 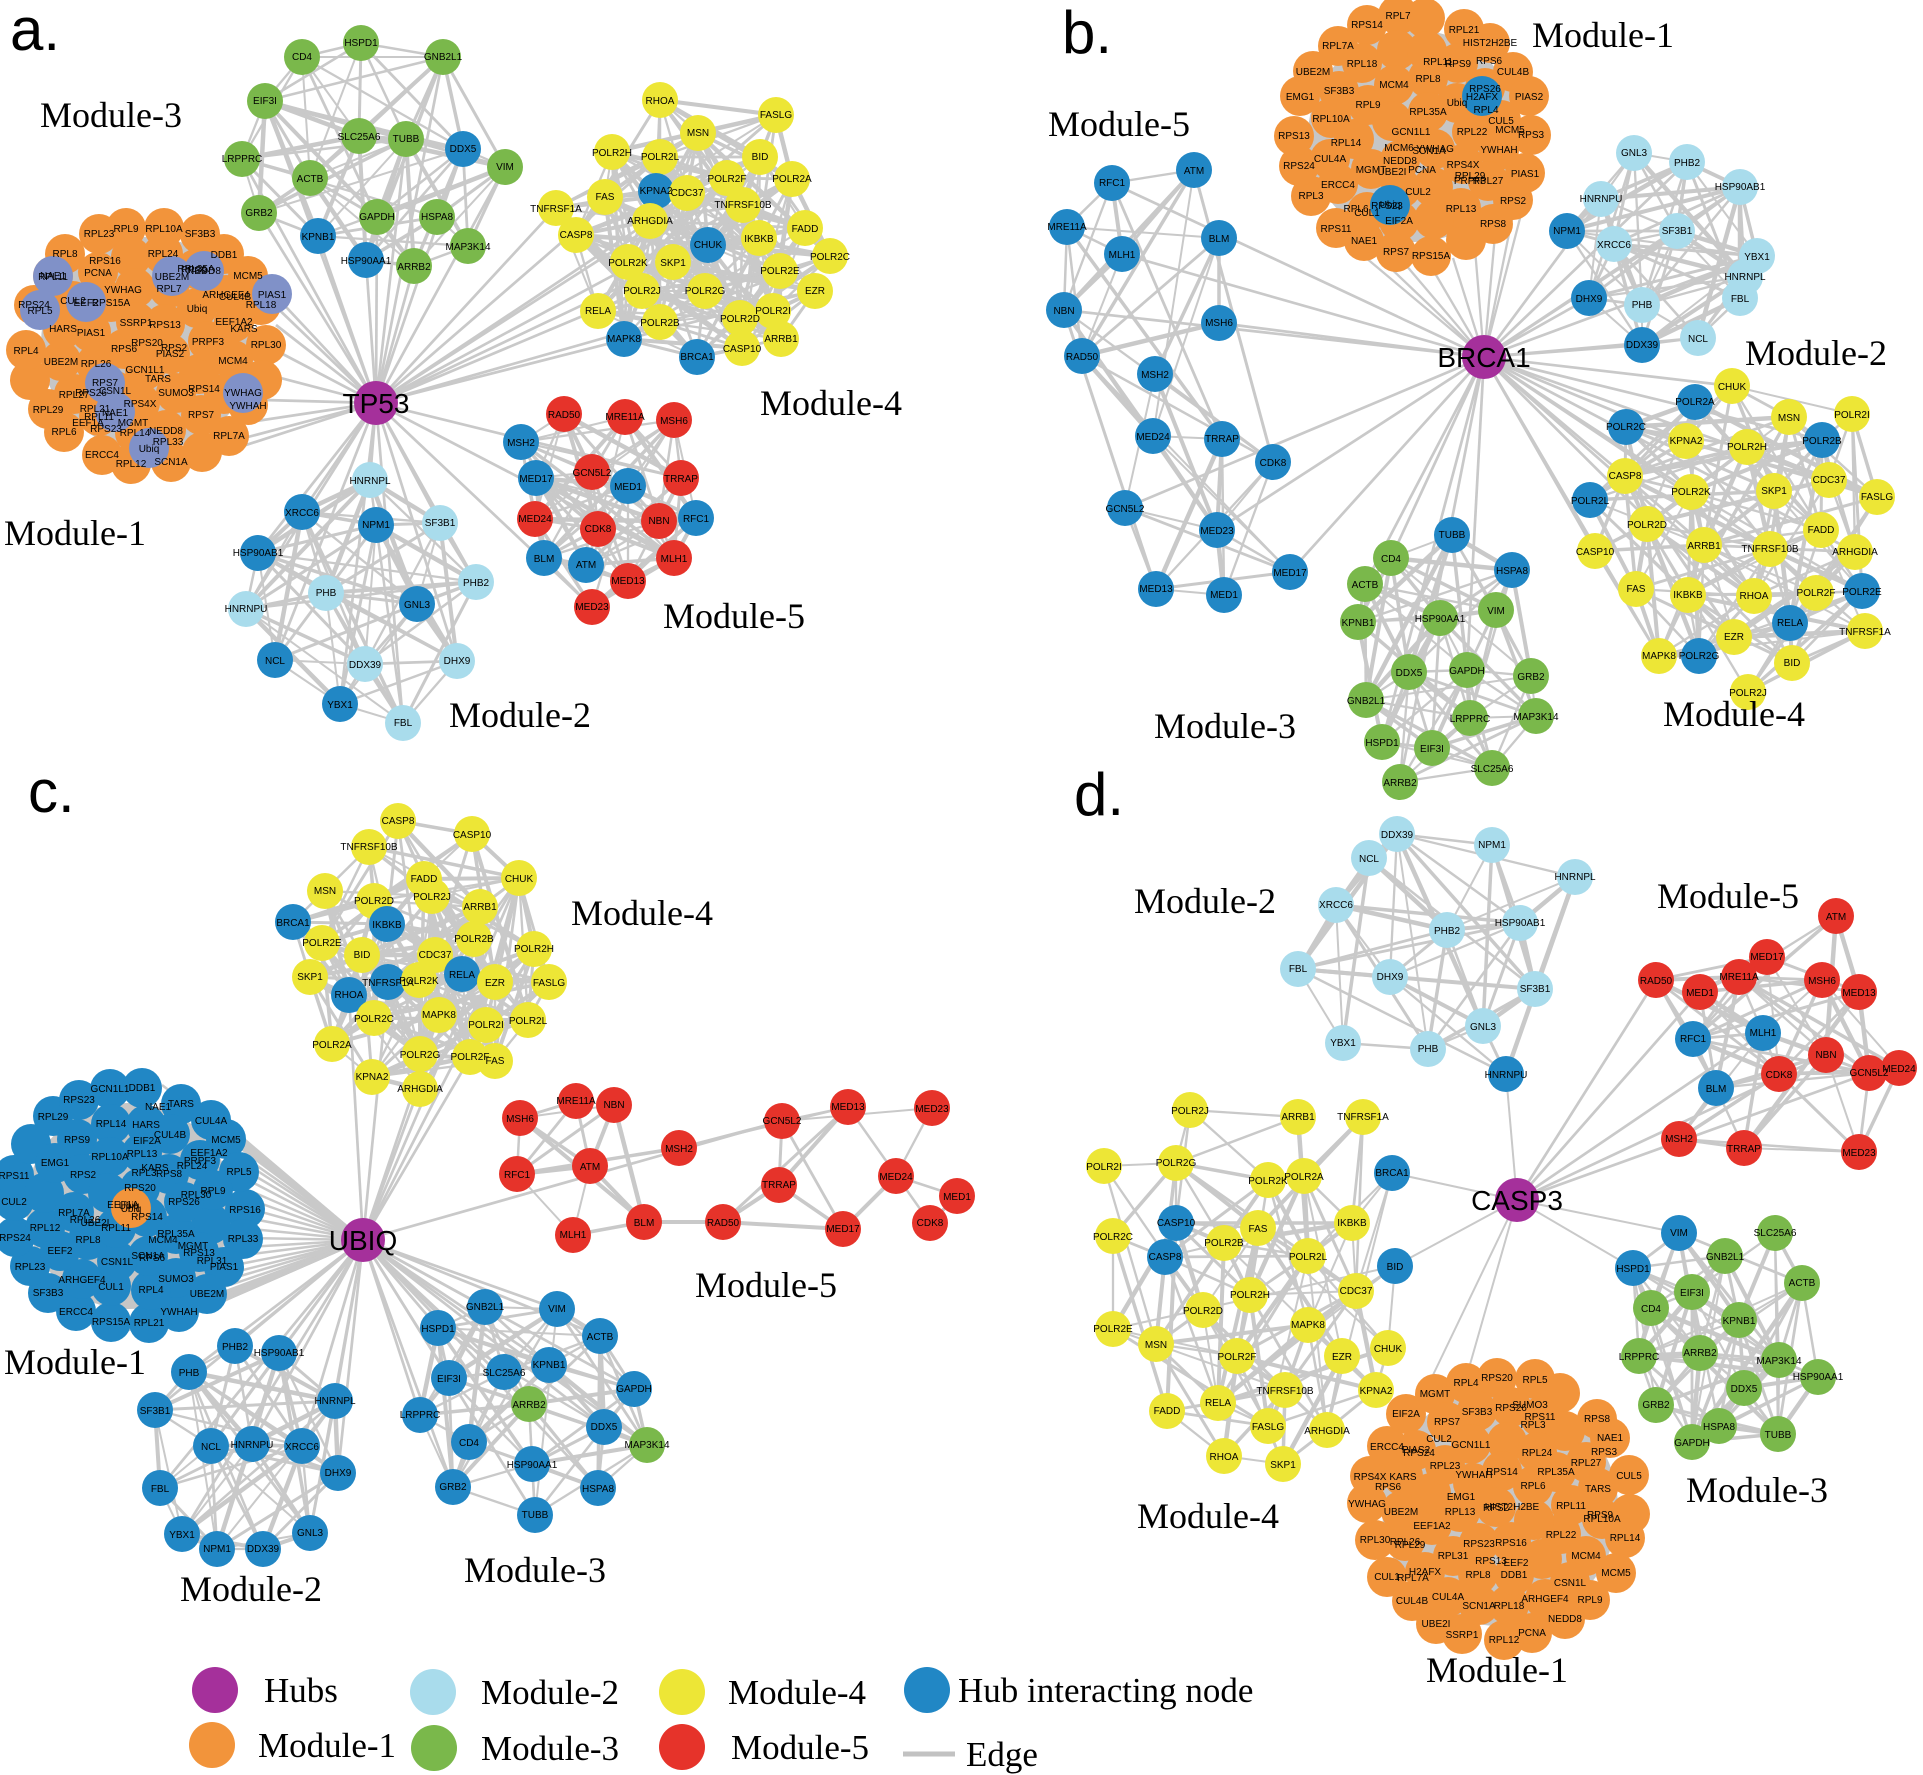 What do you see at coordinates (266, 345) in the screenshot?
I see `svg-text: RPL30` at bounding box center [266, 345].